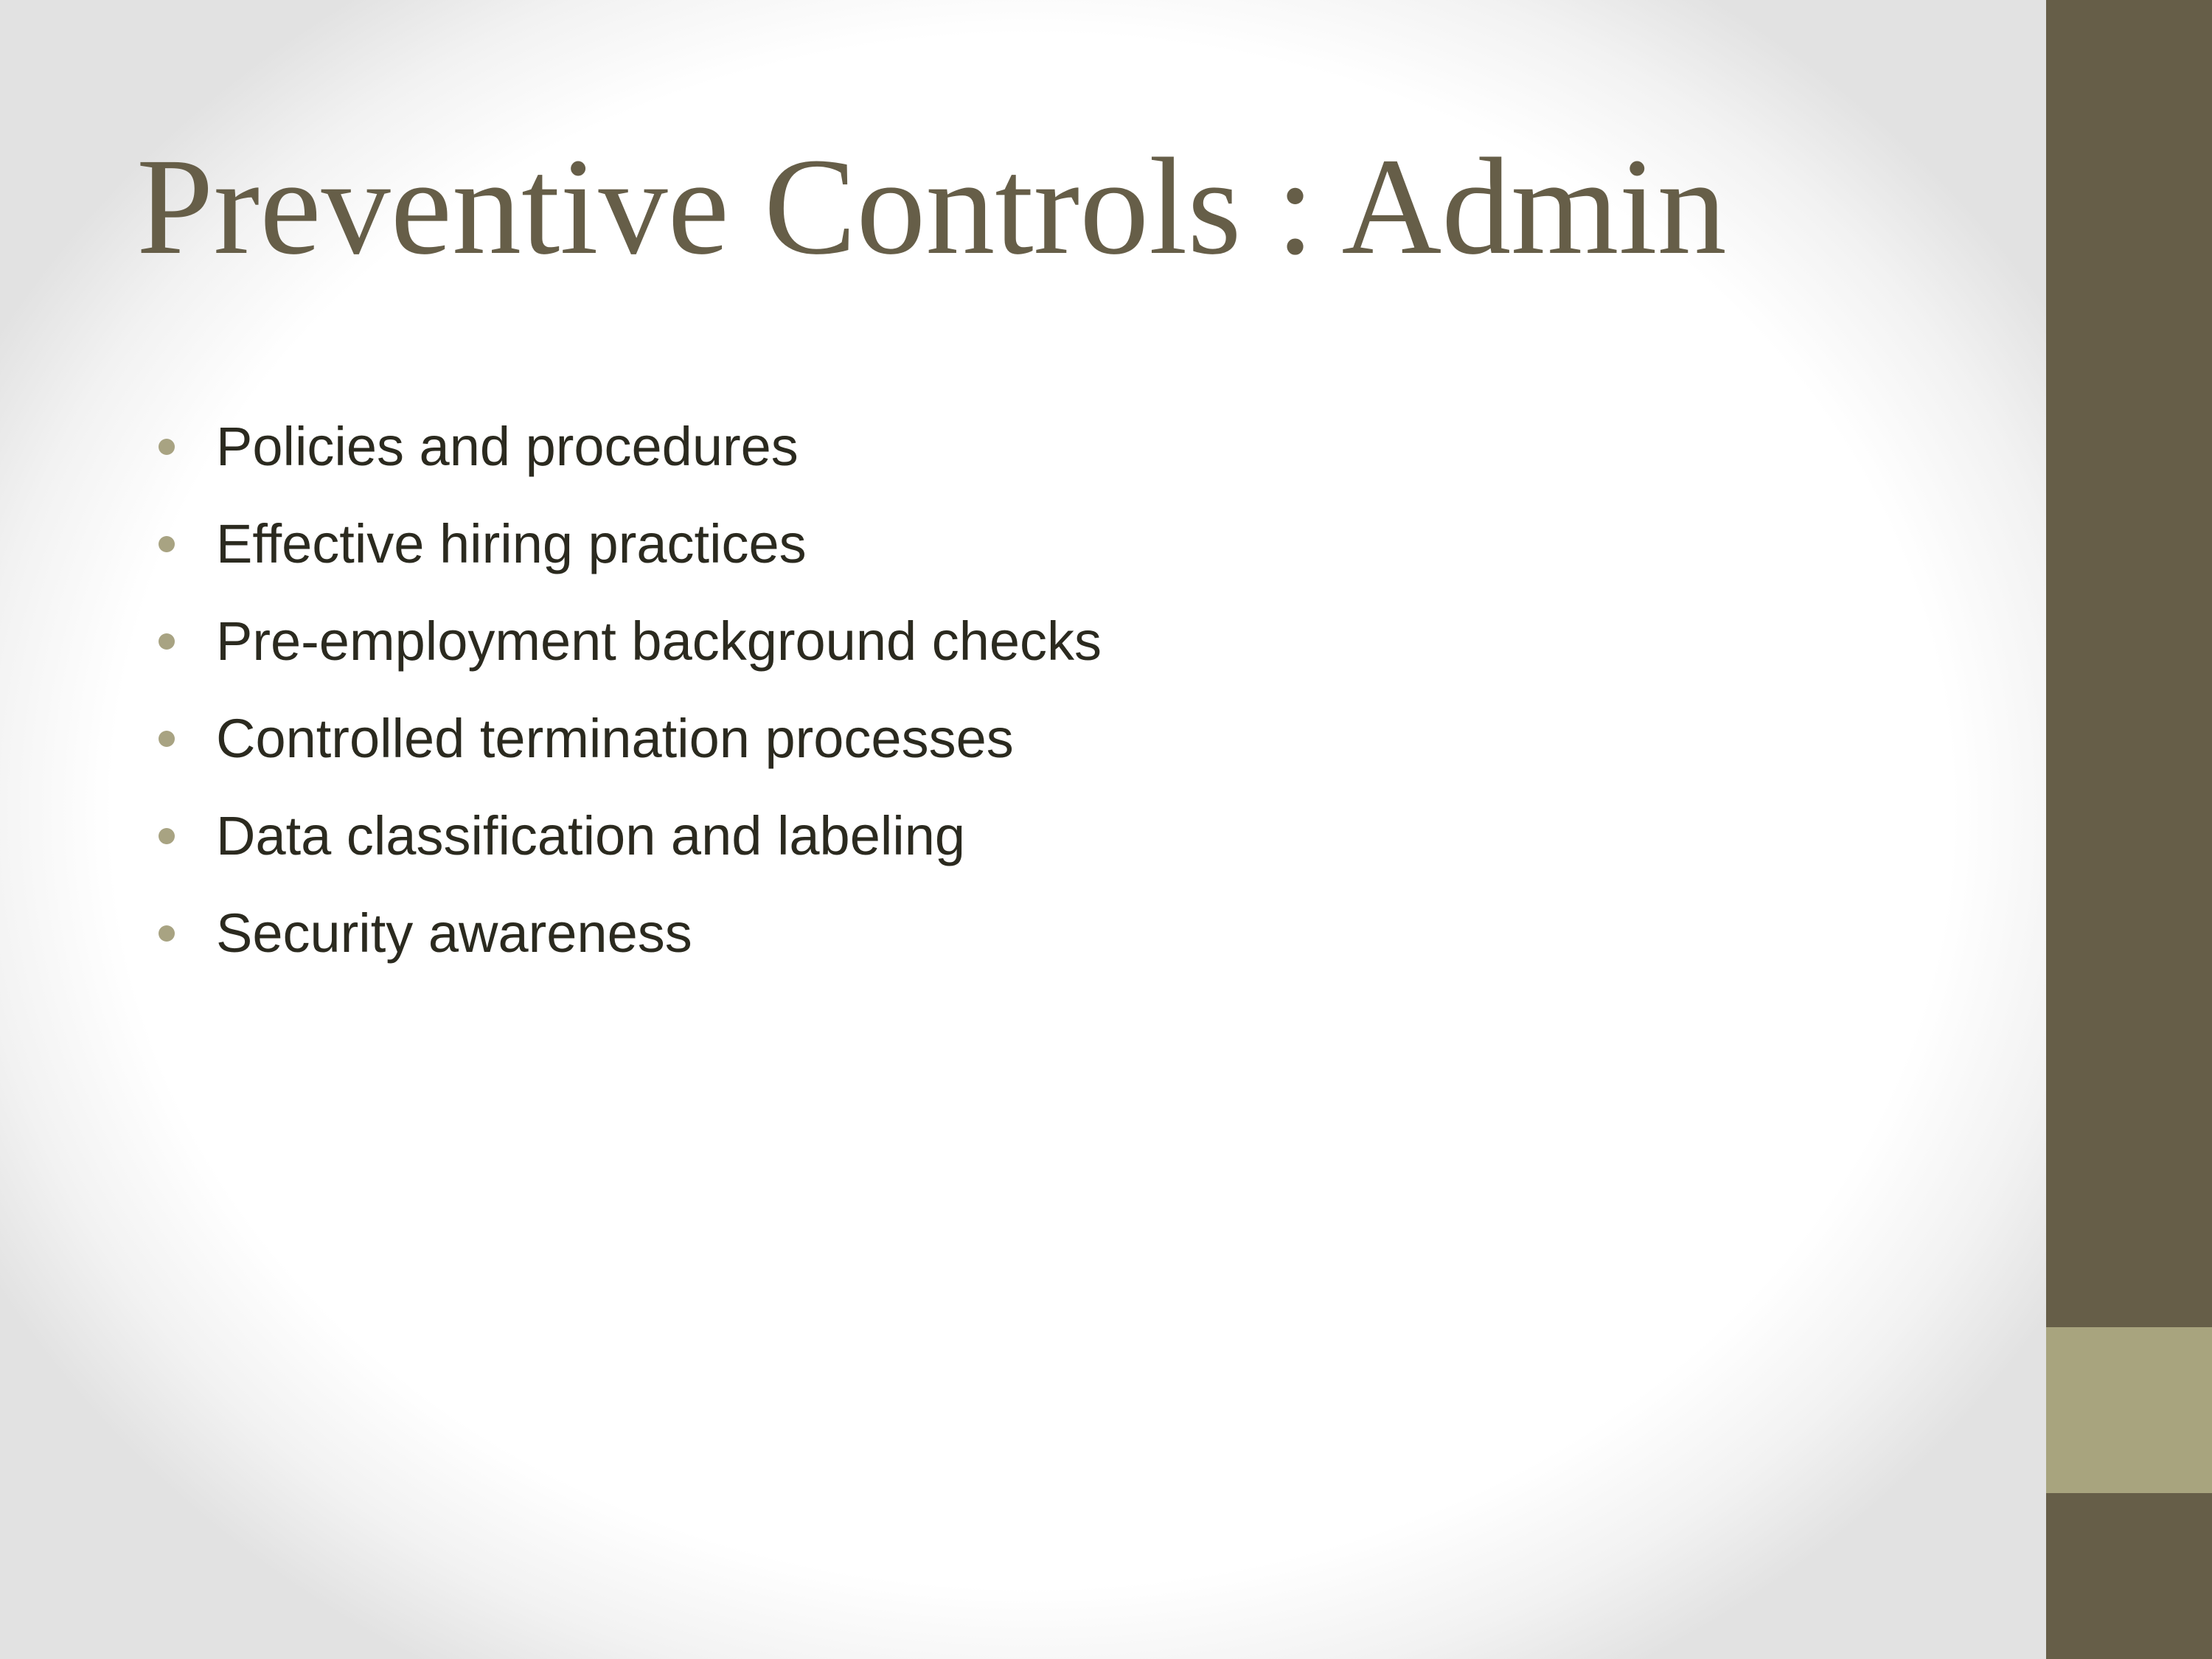 This screenshot has height=1659, width=2212. I want to click on list-item: Data classification and labeling, so click(1043, 836).